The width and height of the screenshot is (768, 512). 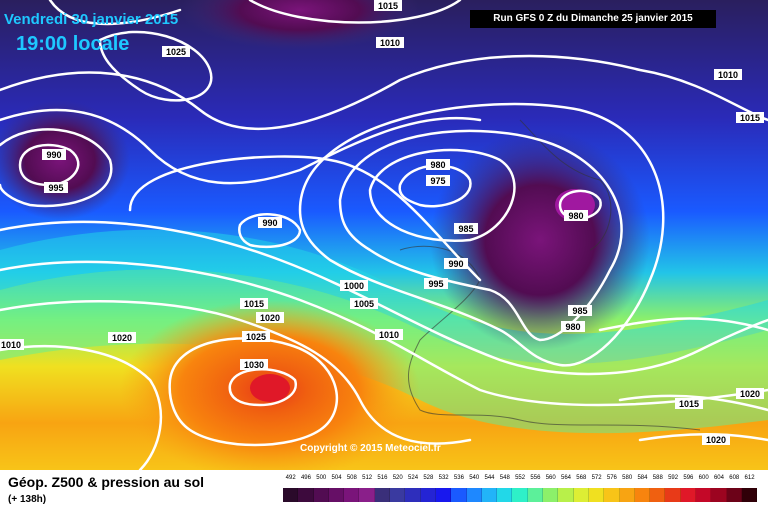 What do you see at coordinates (428, 478) in the screenshot?
I see `scale-label: 528` at bounding box center [428, 478].